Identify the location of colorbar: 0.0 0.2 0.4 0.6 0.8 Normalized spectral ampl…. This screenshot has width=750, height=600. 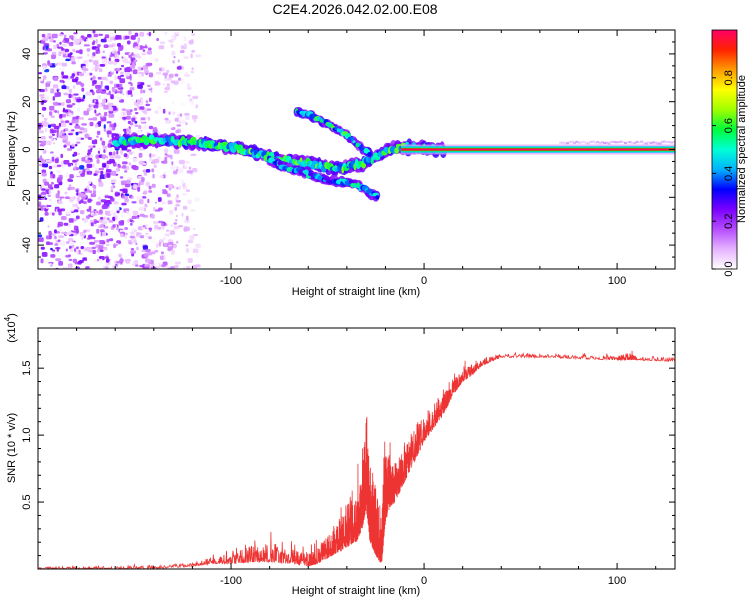
(729, 153).